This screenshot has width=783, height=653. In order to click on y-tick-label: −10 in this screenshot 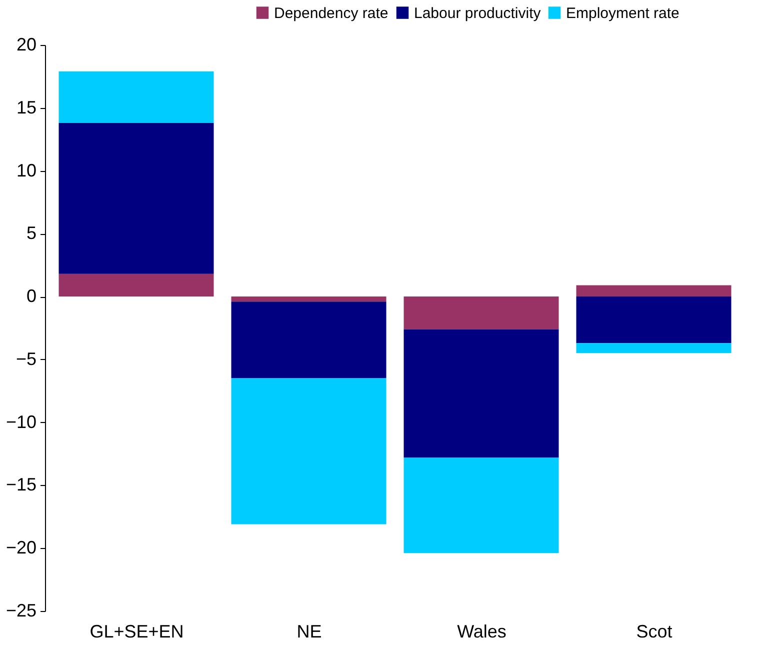, I will do `click(21, 422)`.